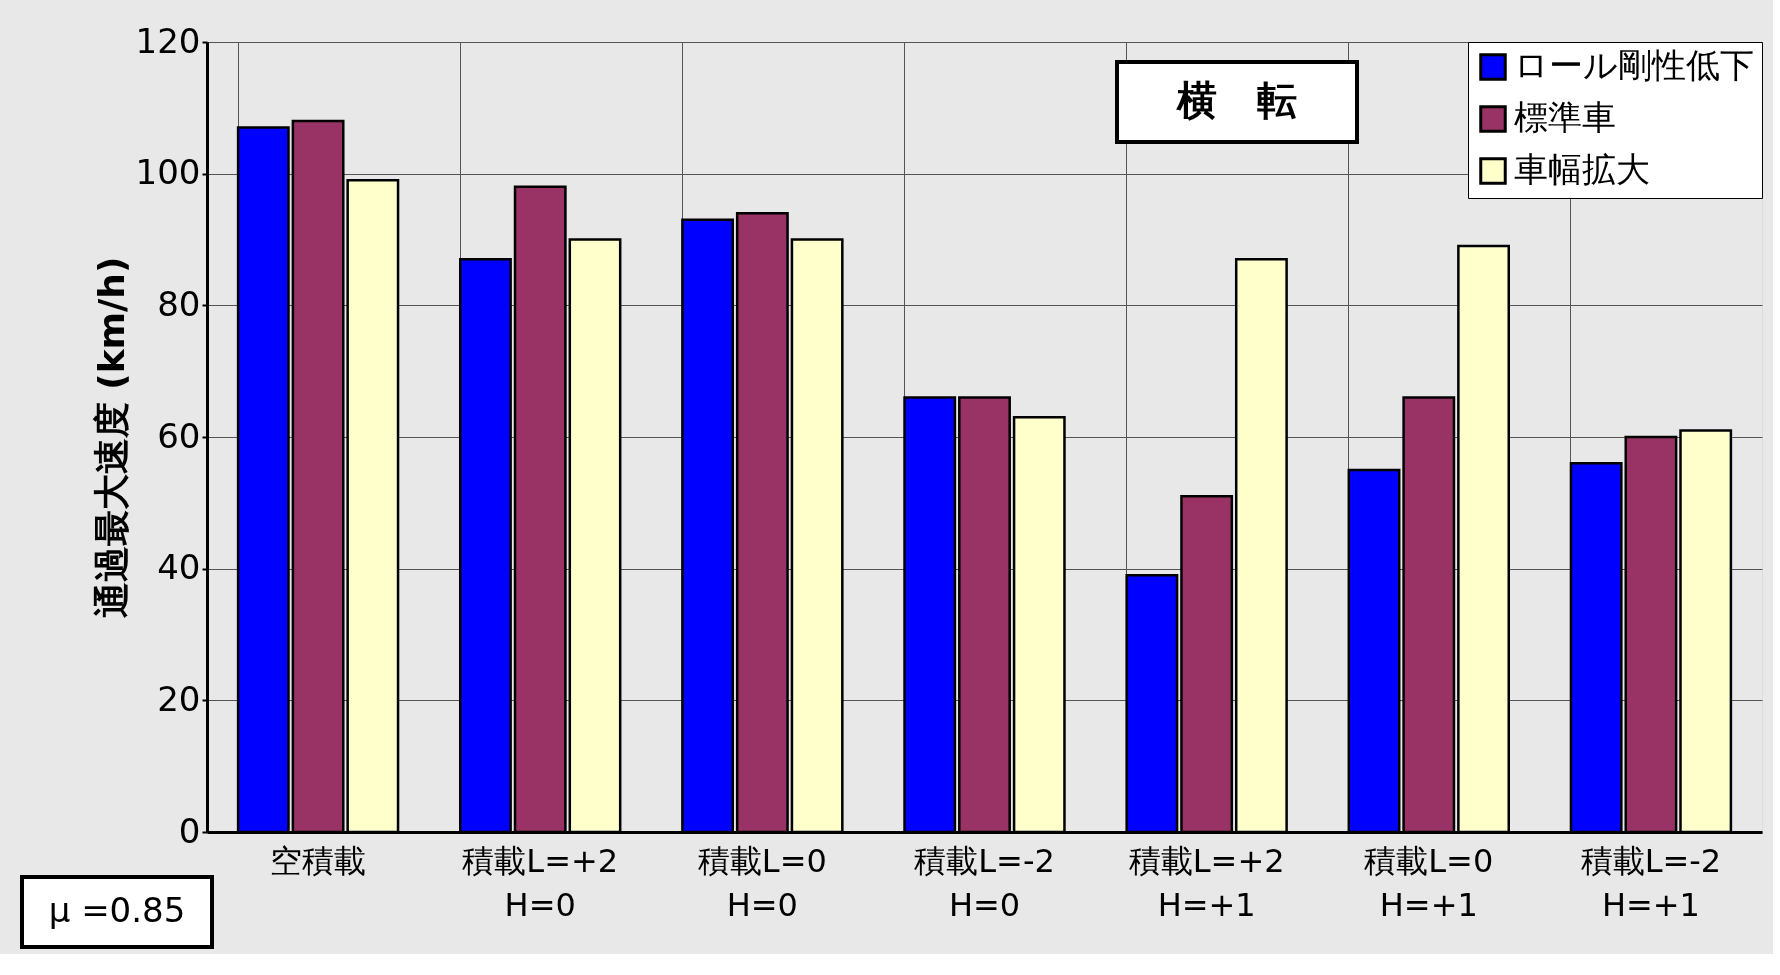 This screenshot has width=1780, height=975. I want to click on legend-label: ロール剛性低下, so click(1634, 65).